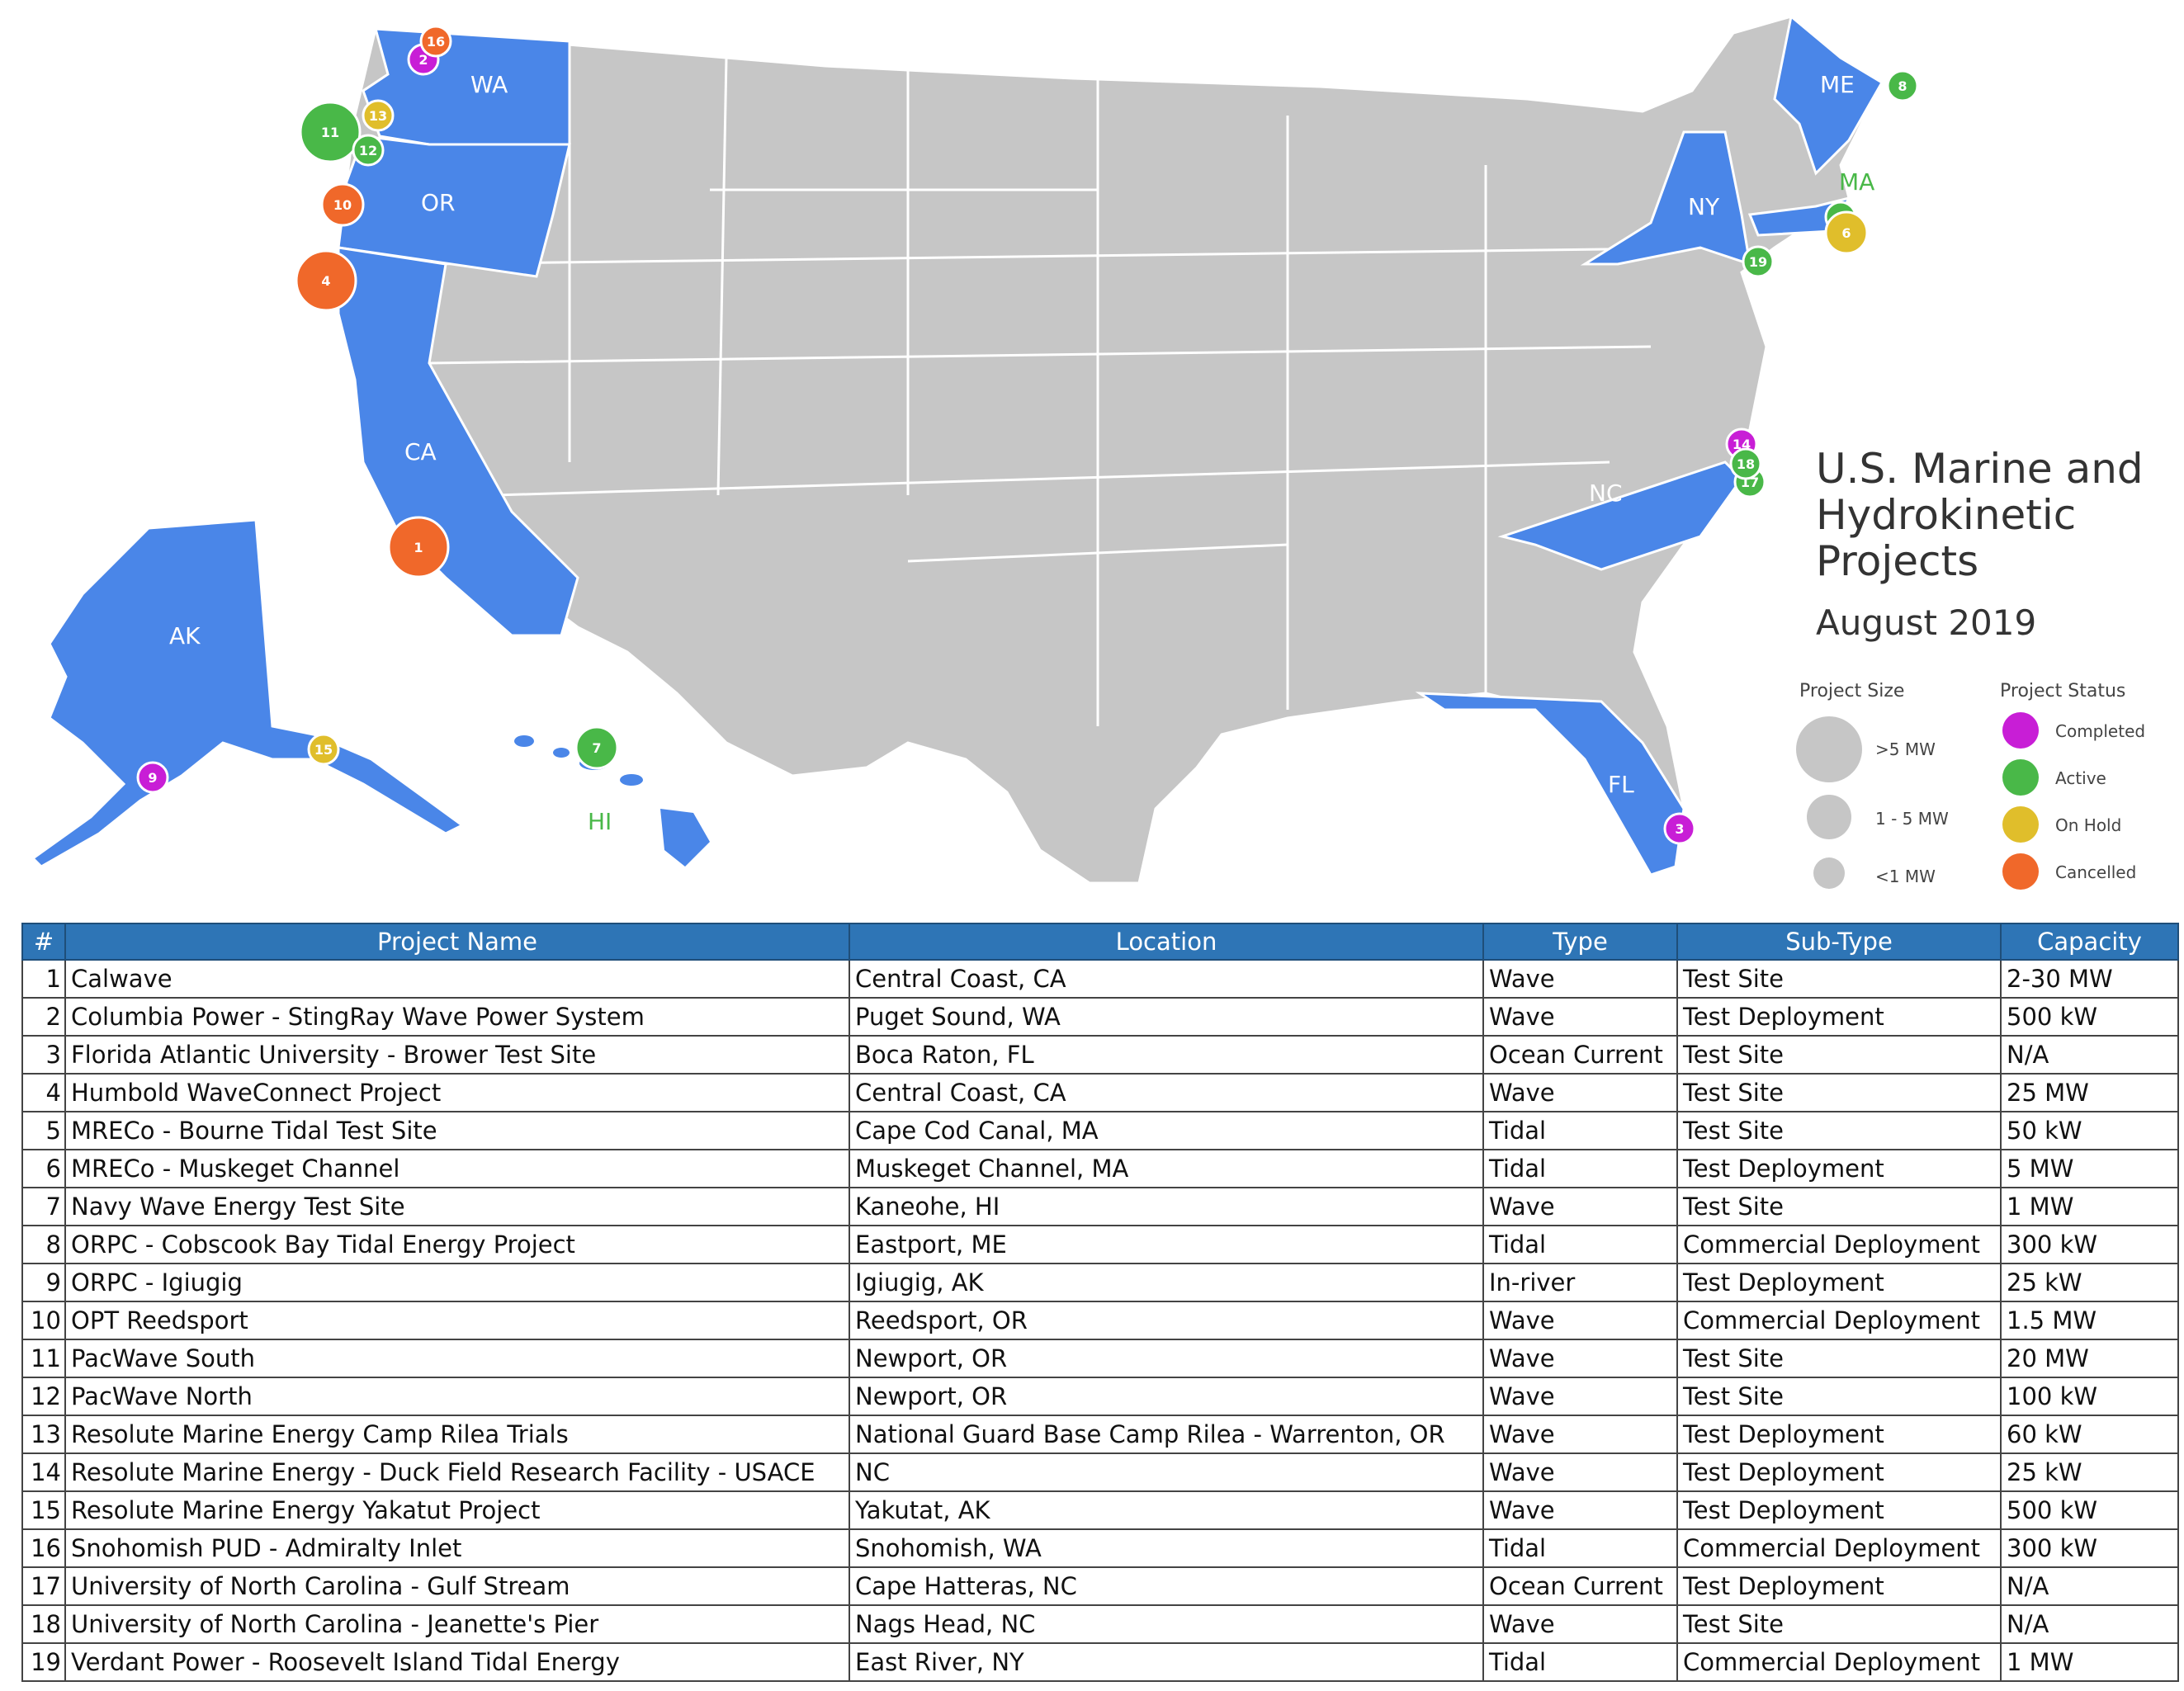  Describe the element at coordinates (457, 942) in the screenshot. I see `header-project-name: Project Name` at that location.